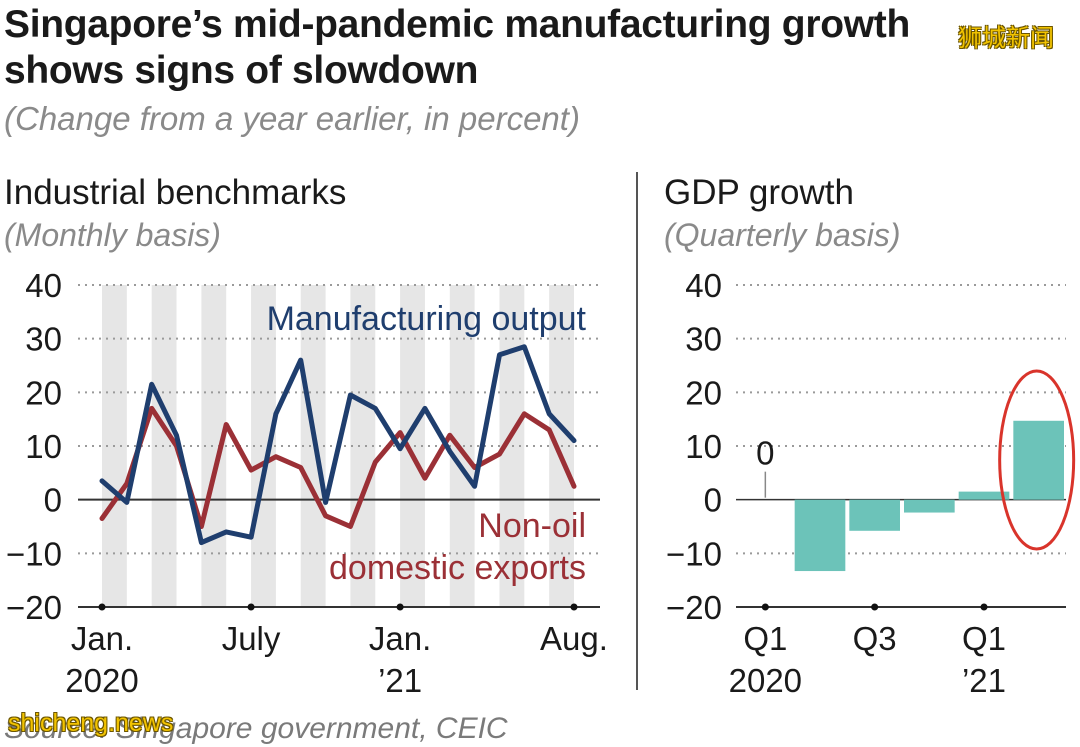 The image size is (1080, 747). I want to click on x-tick-label: July, so click(251, 638).